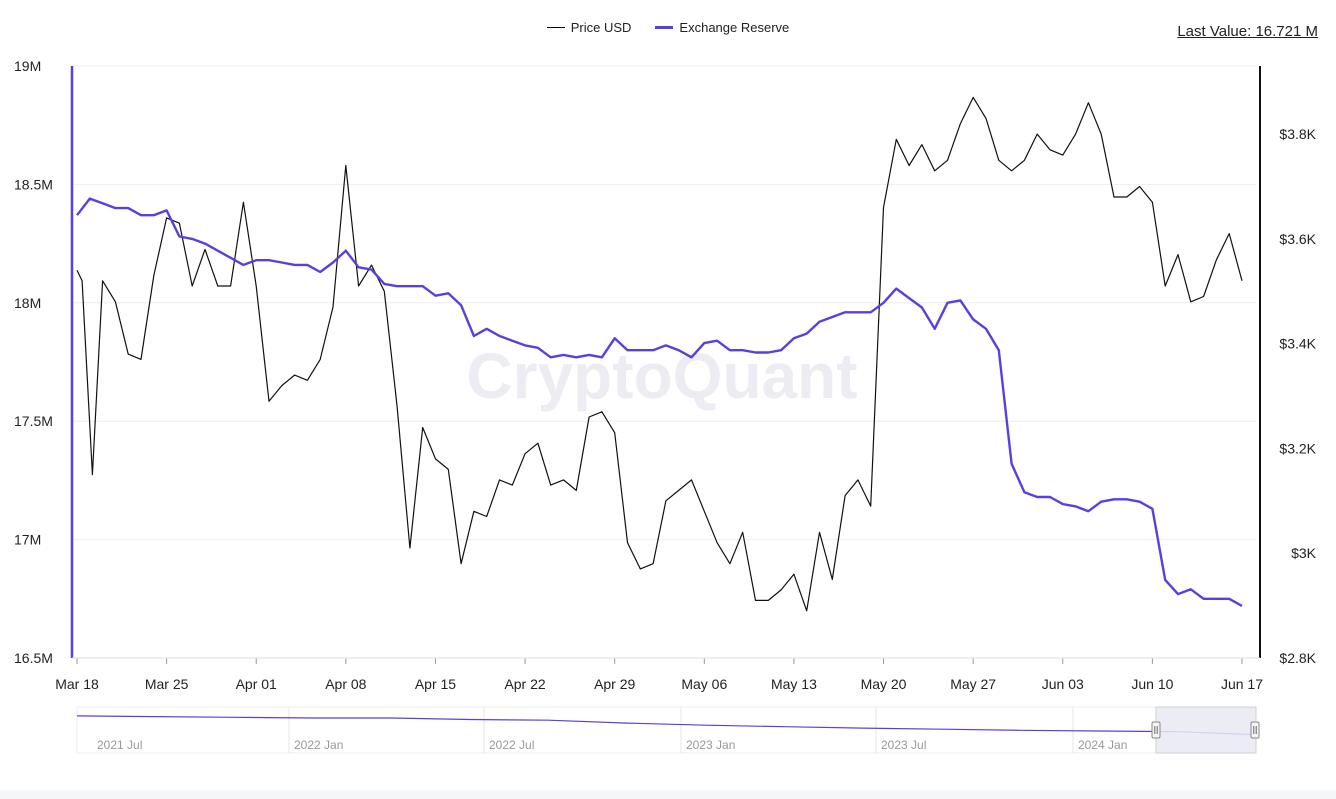 The image size is (1336, 799). I want to click on x-tick-label: Apr 29, so click(614, 684).